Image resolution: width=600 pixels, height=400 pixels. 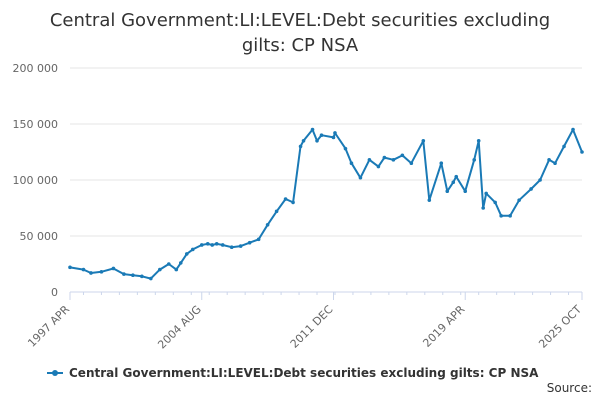 What do you see at coordinates (300, 45) in the screenshot?
I see `chart-title-line-2: gilts: CP NSA` at bounding box center [300, 45].